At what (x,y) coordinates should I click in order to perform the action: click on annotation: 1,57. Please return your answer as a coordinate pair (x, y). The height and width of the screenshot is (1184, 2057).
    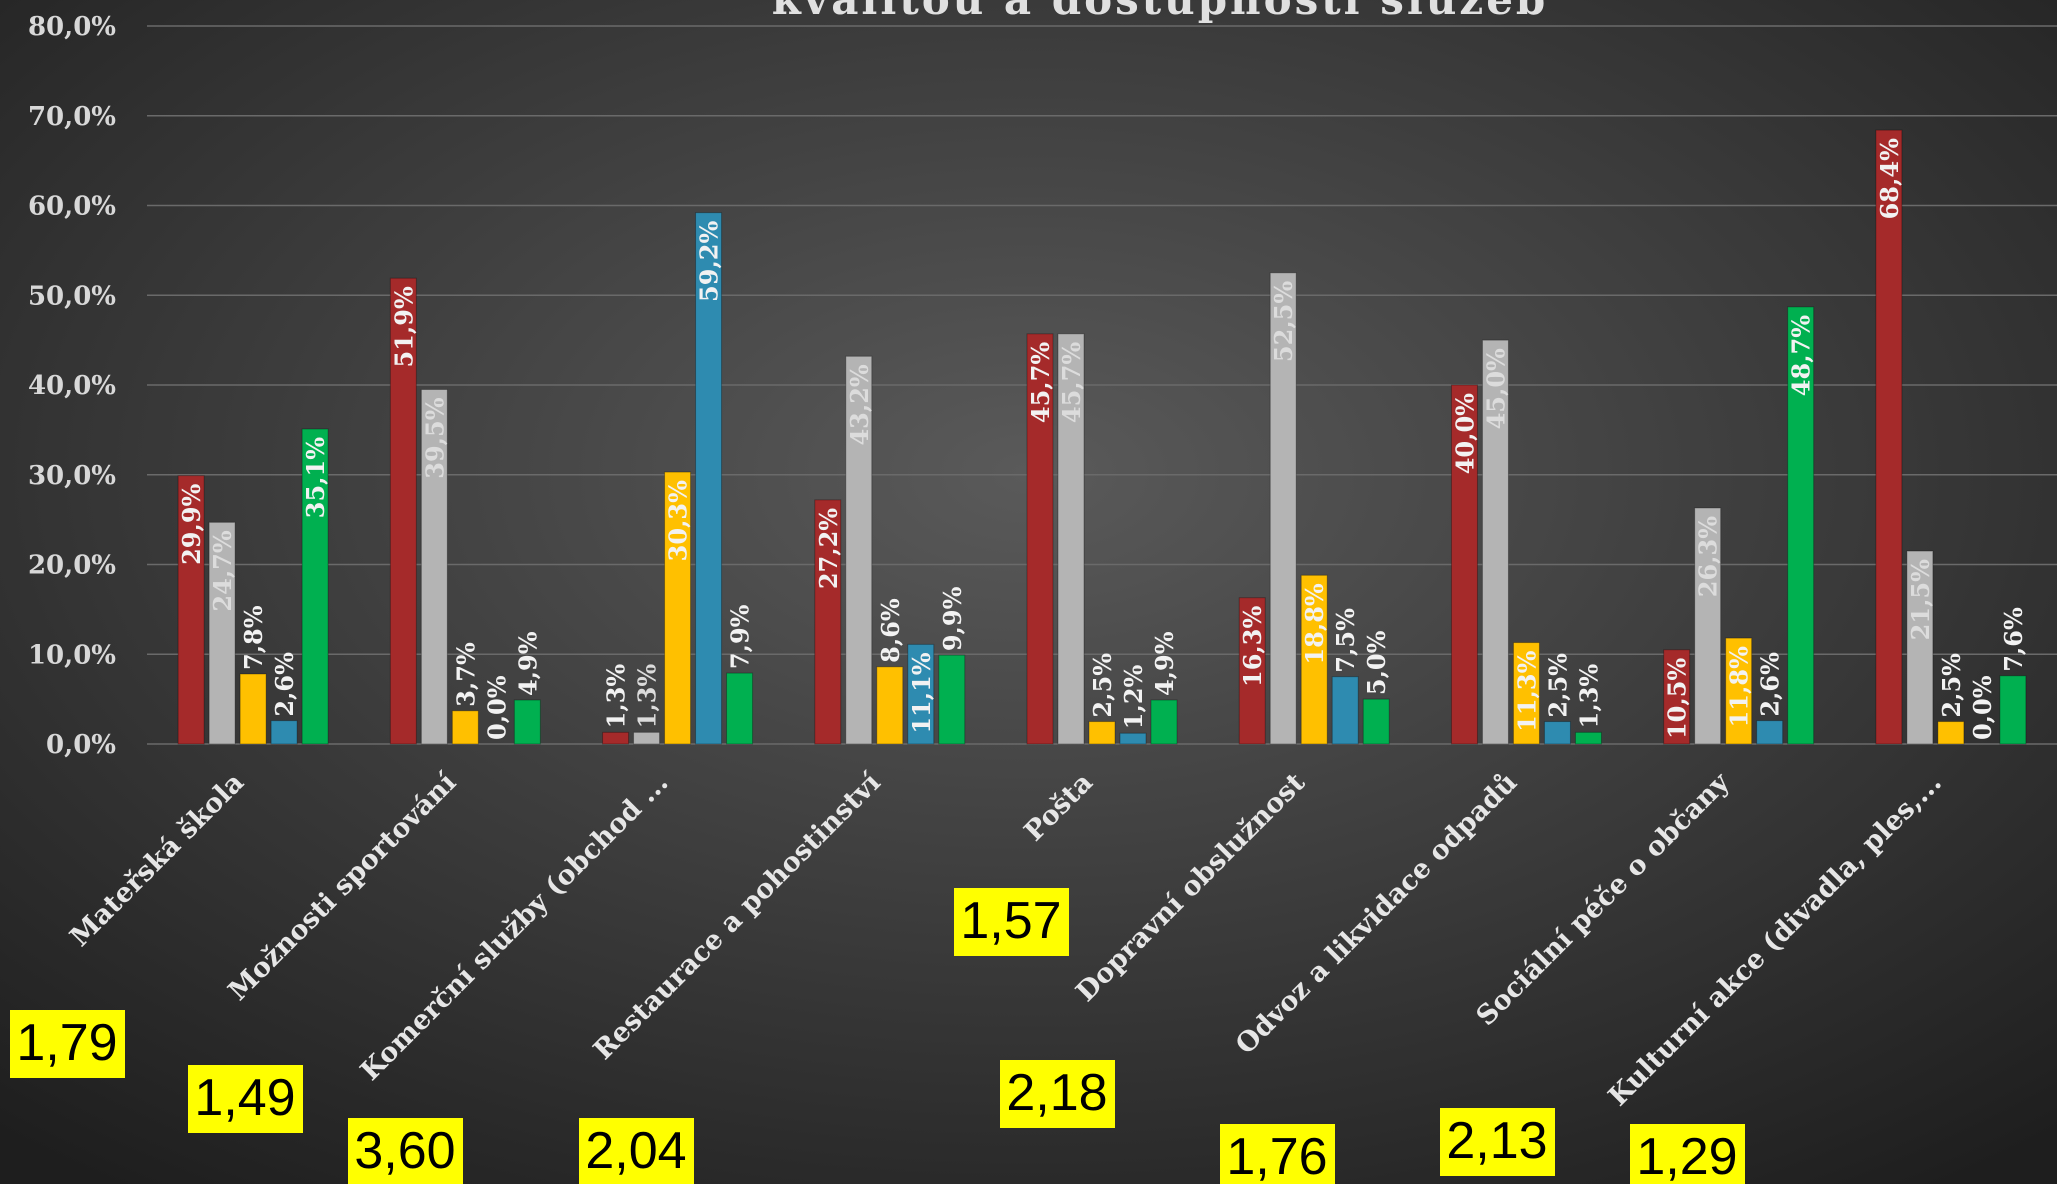
    Looking at the image, I should click on (1010, 921).